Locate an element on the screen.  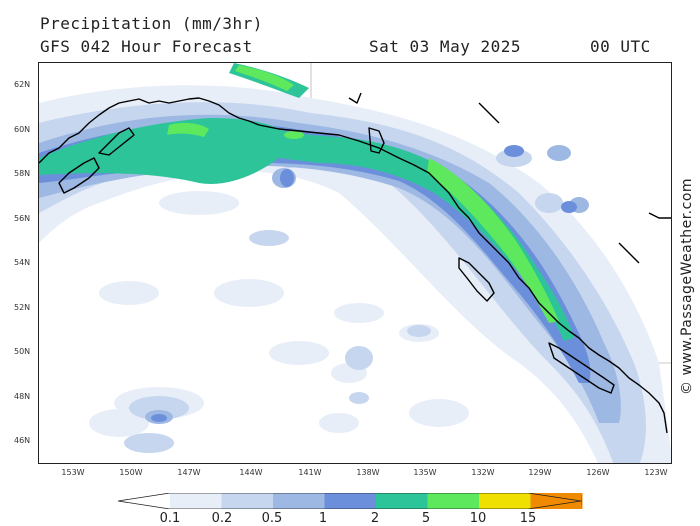
legend-outline is located at coordinates (350, 501).